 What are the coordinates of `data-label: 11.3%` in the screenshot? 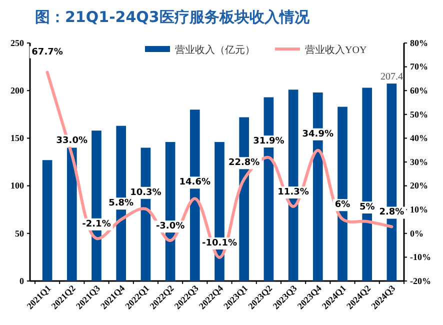 It's located at (293, 193).